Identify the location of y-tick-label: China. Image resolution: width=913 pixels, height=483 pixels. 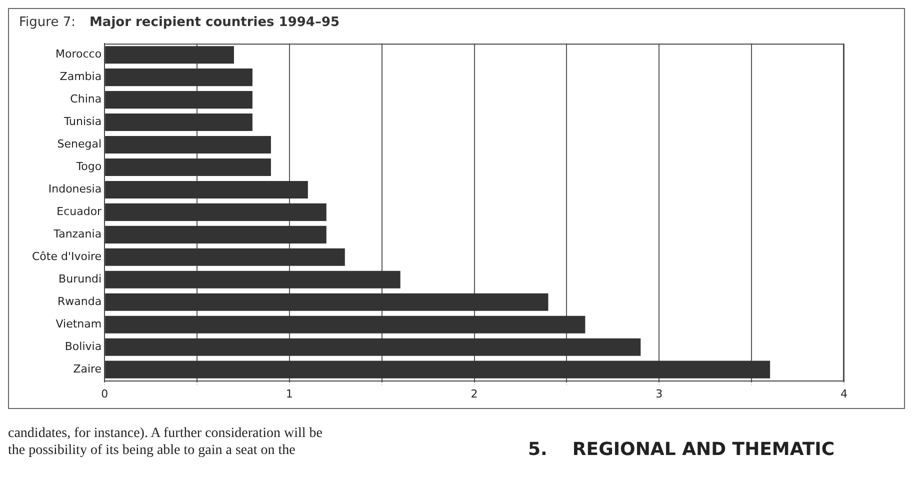
(86, 99).